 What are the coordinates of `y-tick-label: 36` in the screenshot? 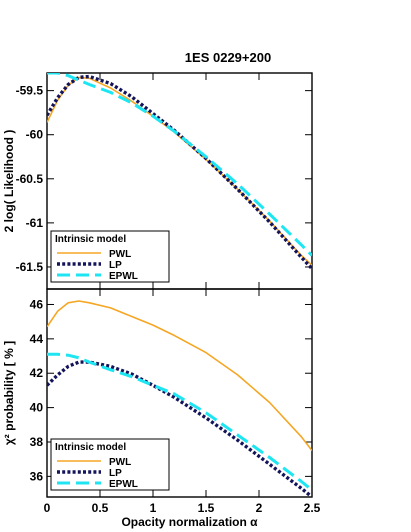 It's located at (37, 476).